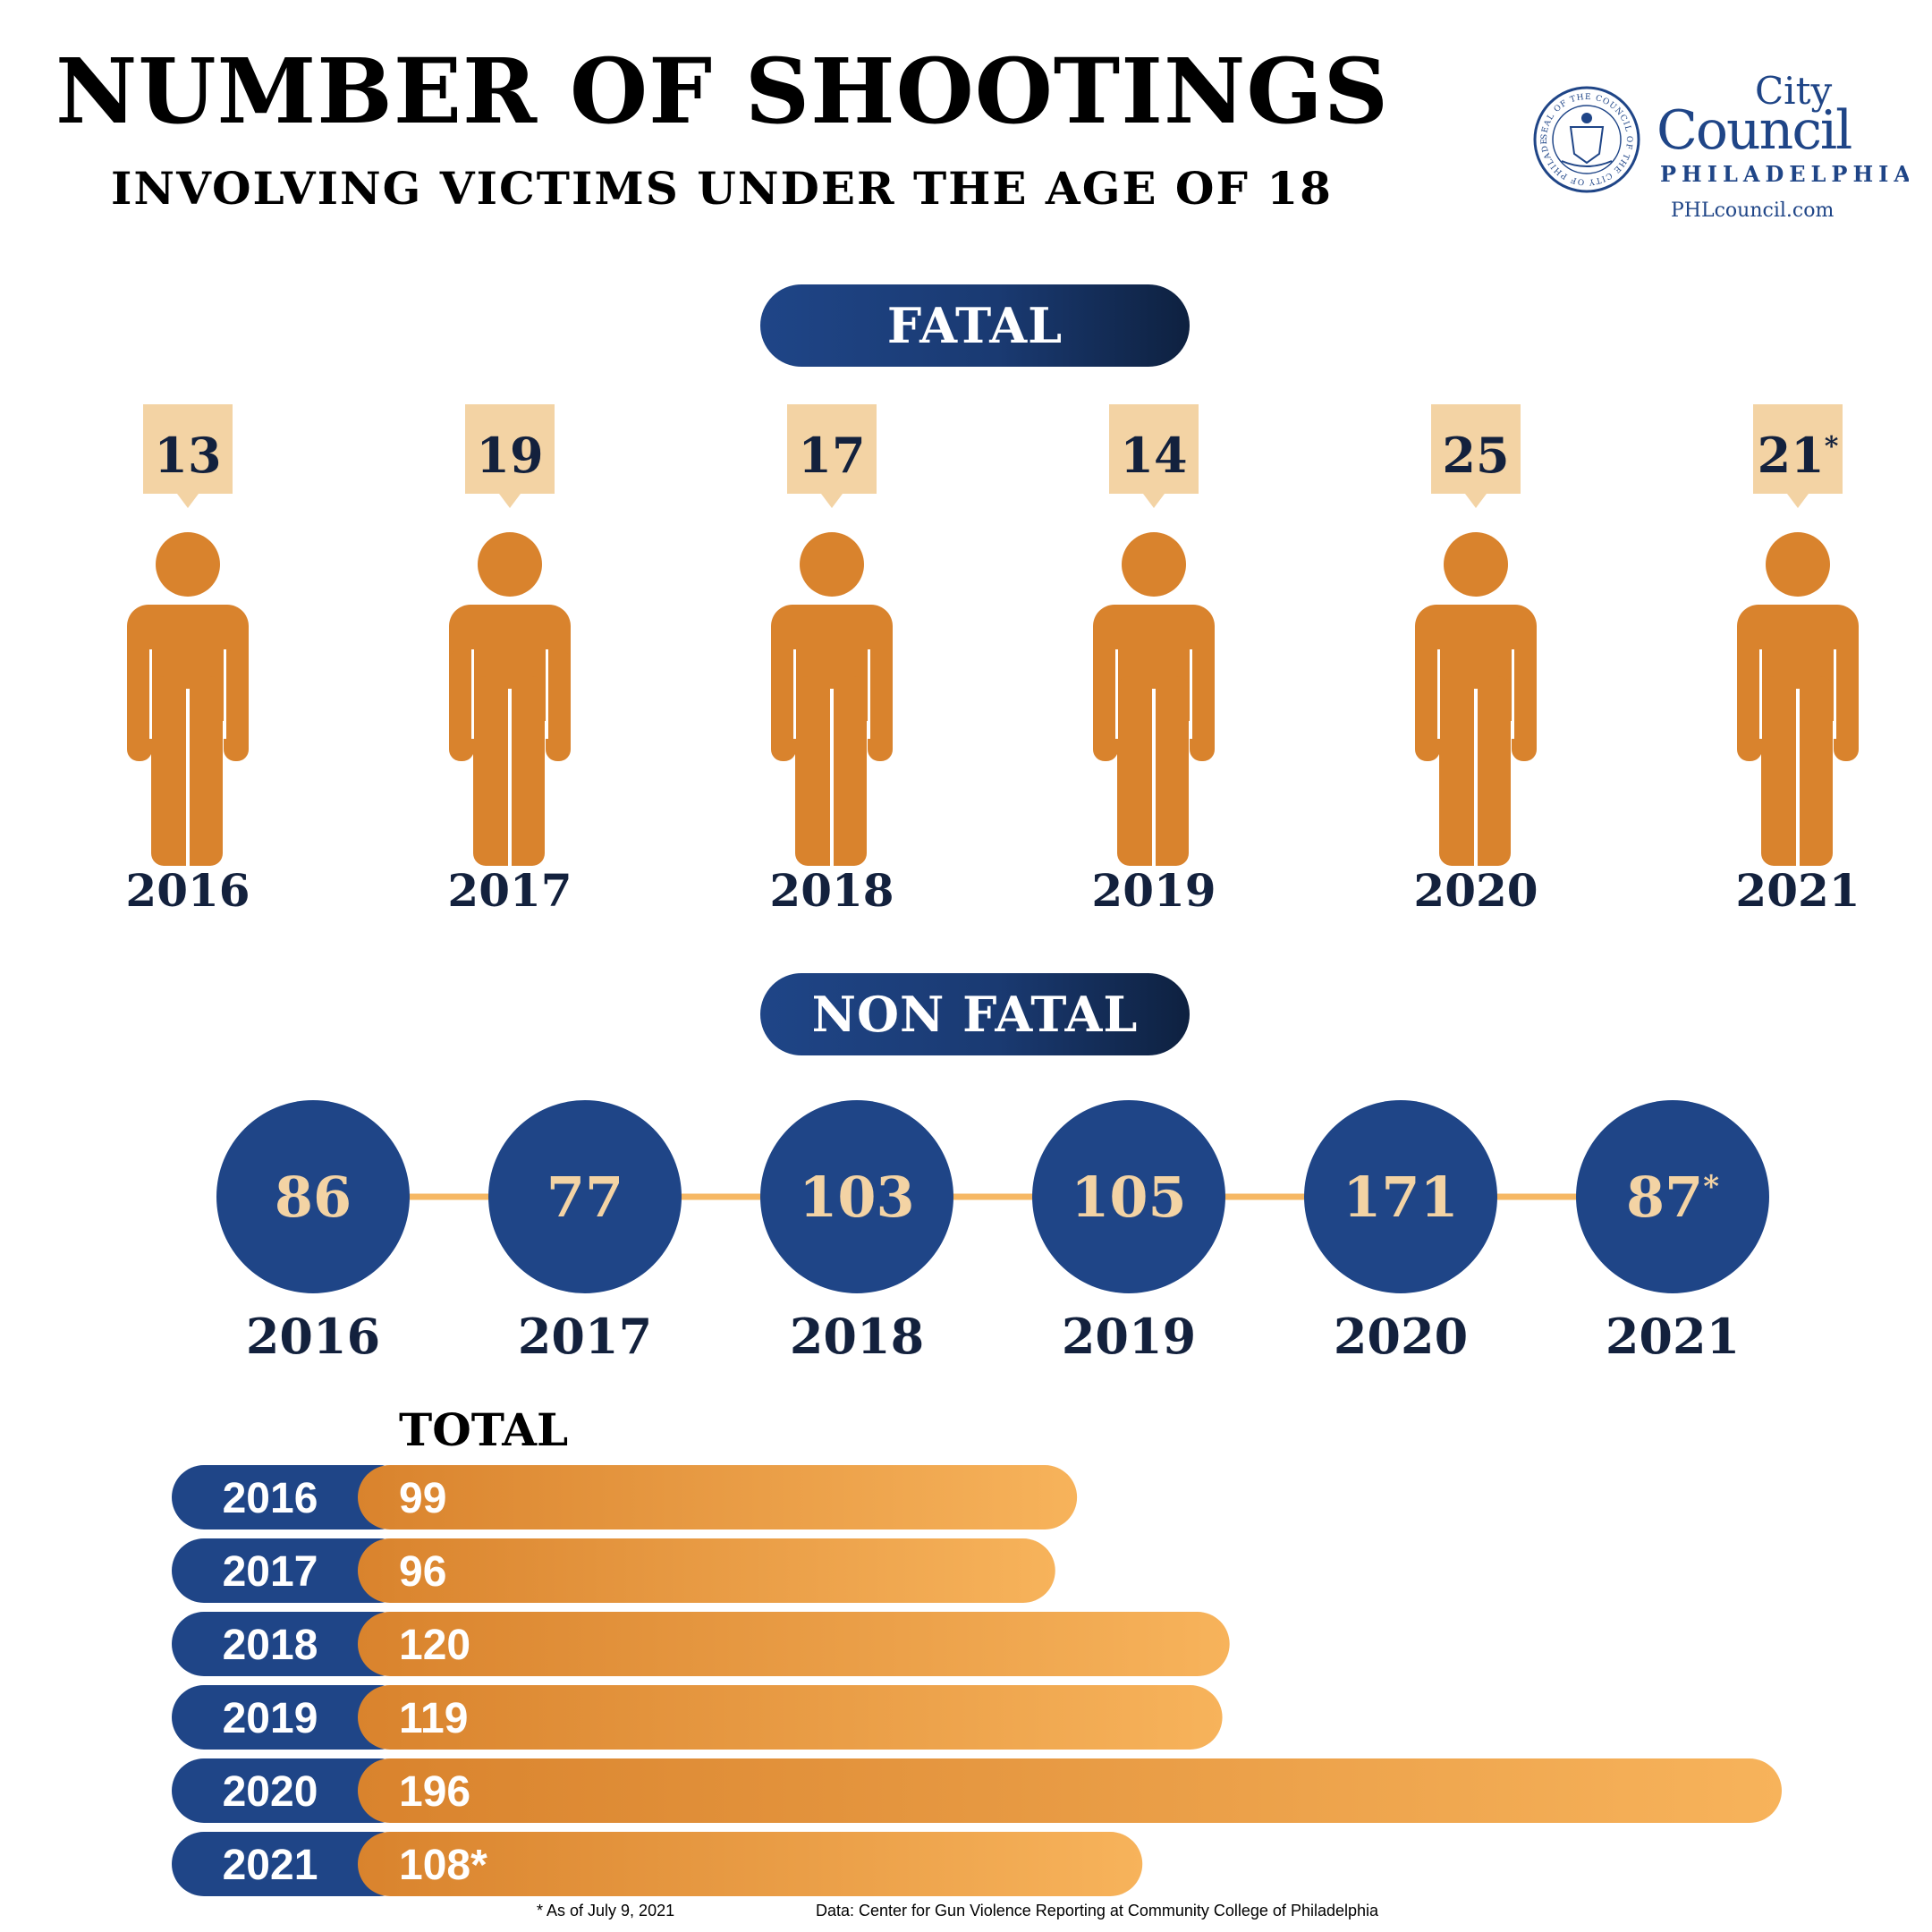 This screenshot has height=1932, width=1932. What do you see at coordinates (992, 1232) in the screenshot?
I see `nonfatal-timeline-chart: 86 2016 77 2017 103 2018 105 2019 171 2020 87* 2021` at bounding box center [992, 1232].